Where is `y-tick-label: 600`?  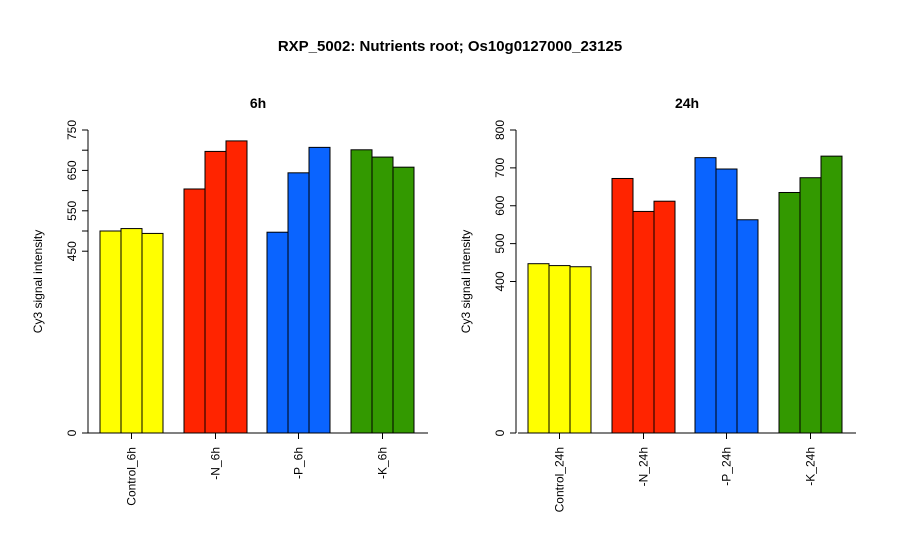
y-tick-label: 600 is located at coordinates (500, 205).